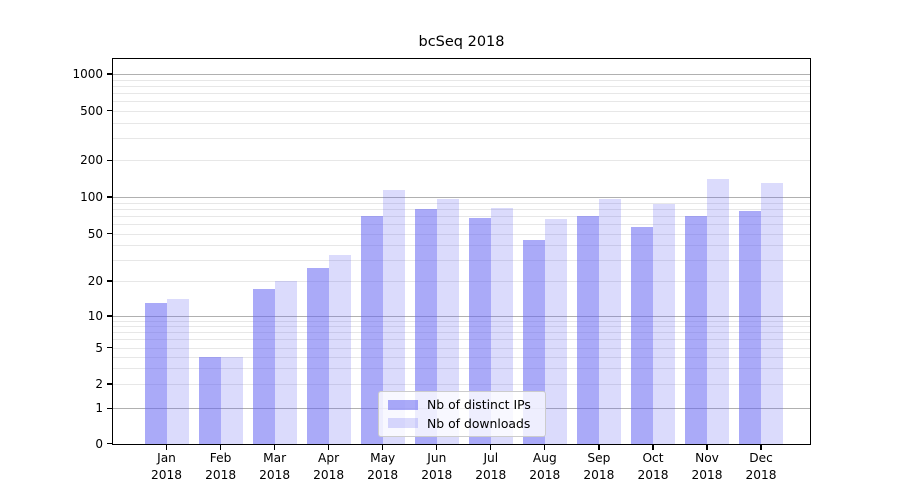  Describe the element at coordinates (599, 466) in the screenshot. I see `x-tick-label: Sep 2018` at that location.